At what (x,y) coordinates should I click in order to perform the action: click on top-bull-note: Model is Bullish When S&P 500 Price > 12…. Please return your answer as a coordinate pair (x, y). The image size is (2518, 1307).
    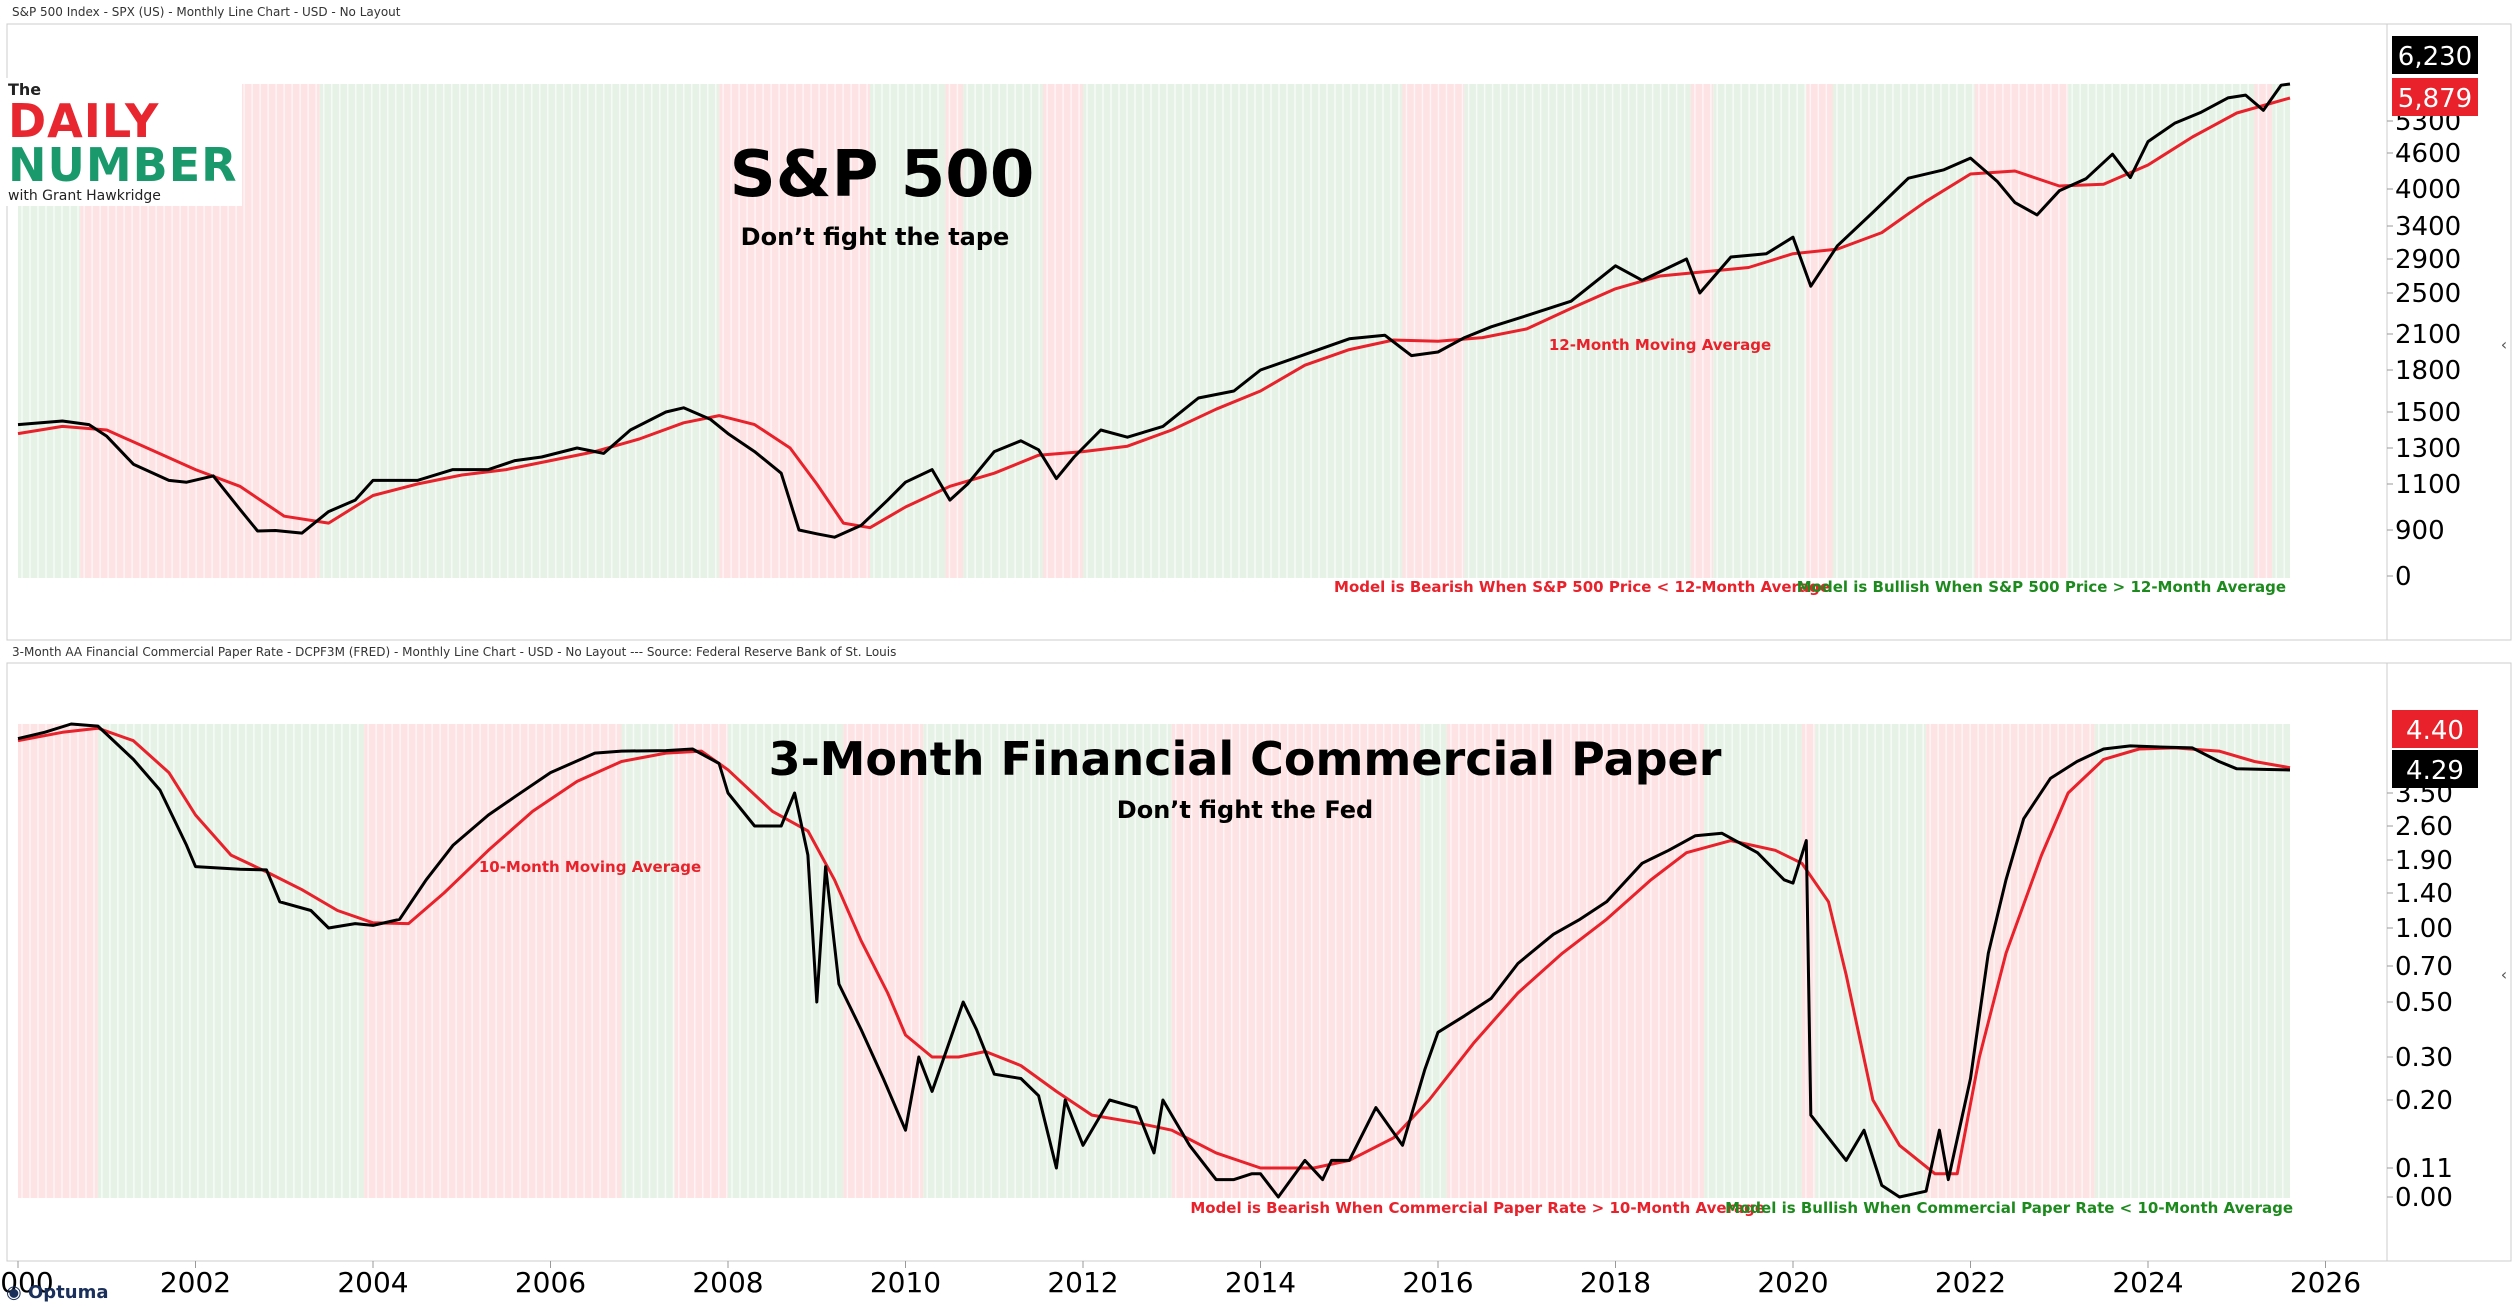
    Looking at the image, I should click on (2041, 587).